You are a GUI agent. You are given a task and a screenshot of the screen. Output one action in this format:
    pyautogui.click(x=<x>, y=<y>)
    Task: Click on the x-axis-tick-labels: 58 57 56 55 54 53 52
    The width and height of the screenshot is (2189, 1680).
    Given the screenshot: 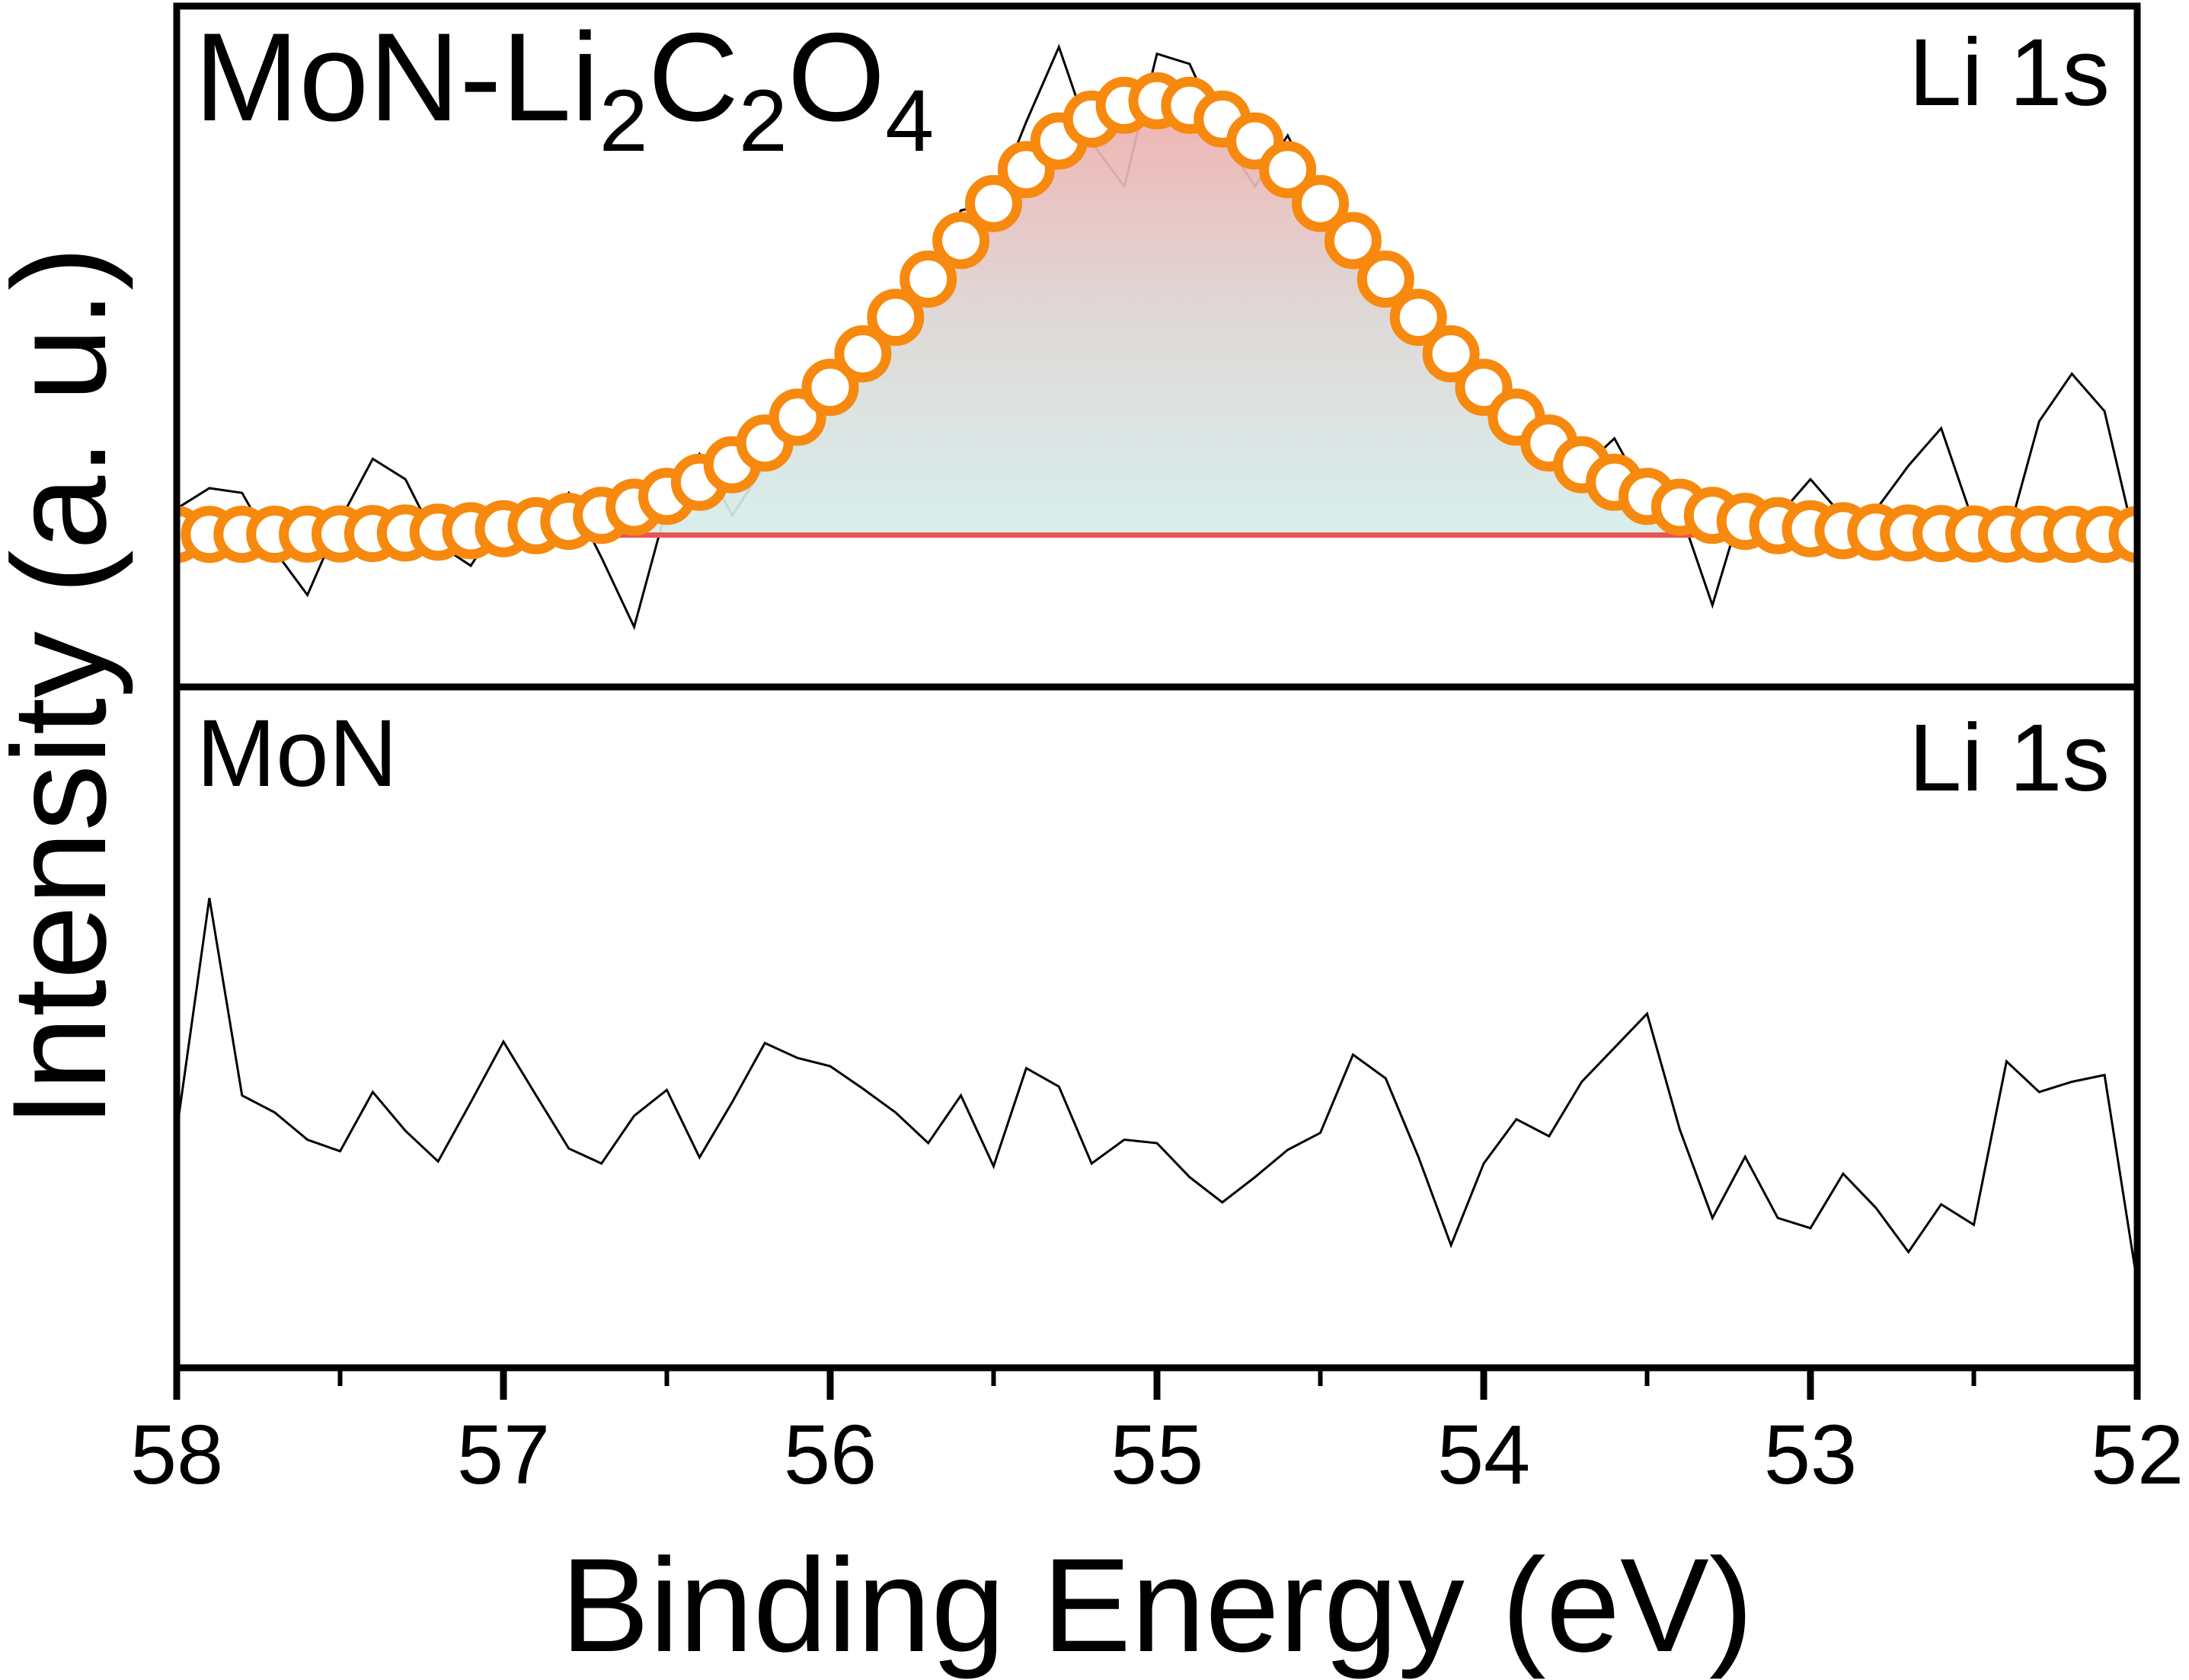 What is the action you would take?
    pyautogui.click(x=1157, y=1455)
    